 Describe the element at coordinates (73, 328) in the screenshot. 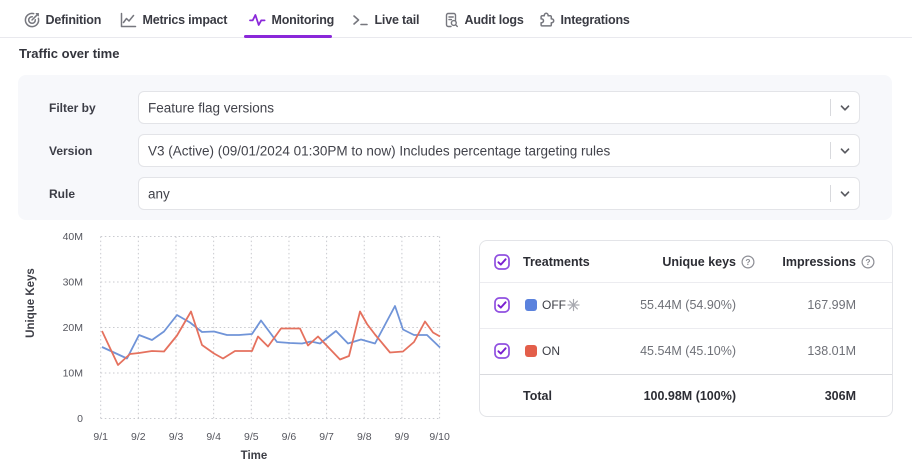

I see `svg-text: 20M` at that location.